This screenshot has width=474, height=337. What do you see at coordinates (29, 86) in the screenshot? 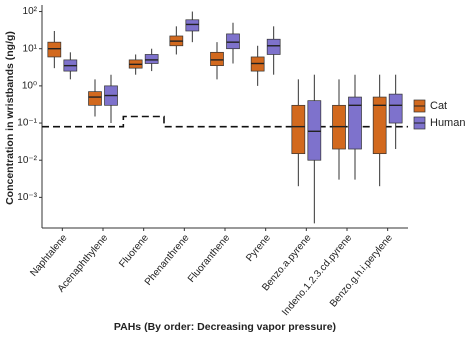
I see `y-tick-label: 10⁰` at bounding box center [29, 86].